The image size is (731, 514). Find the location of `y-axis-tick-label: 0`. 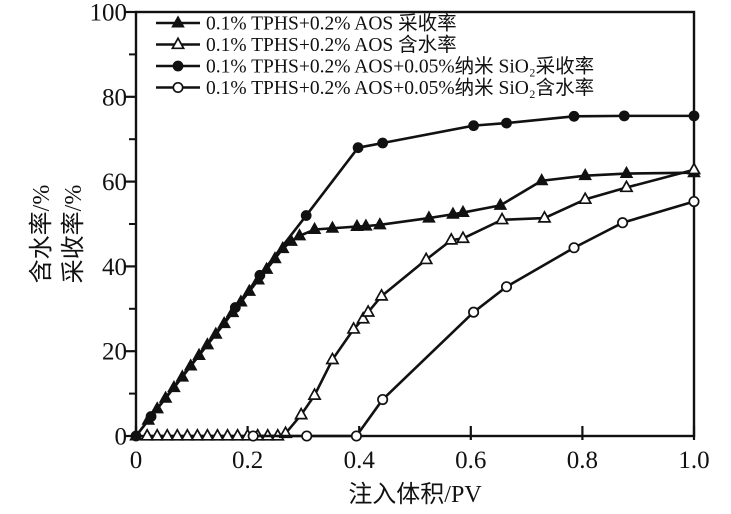

y-axis-tick-label: 0 is located at coordinates (121, 437).